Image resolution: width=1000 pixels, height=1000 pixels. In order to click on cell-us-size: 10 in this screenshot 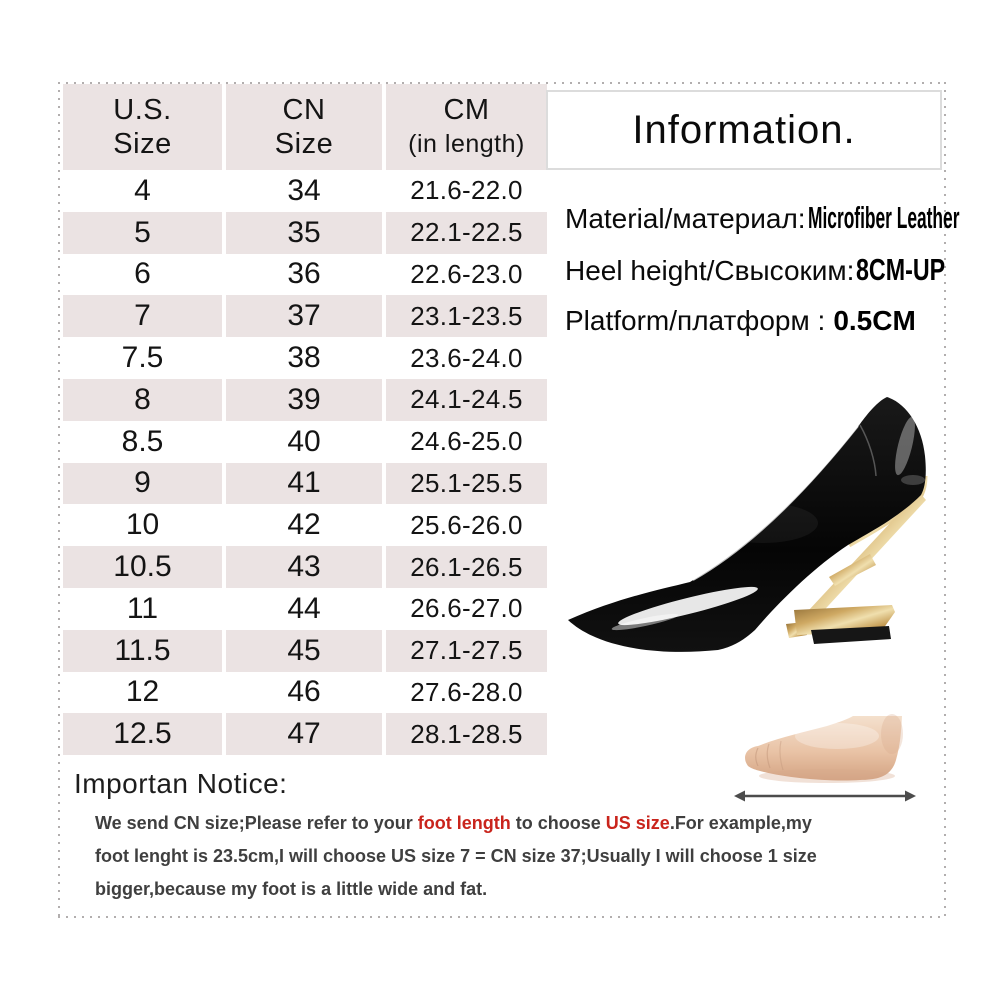, I will do `click(142, 525)`.